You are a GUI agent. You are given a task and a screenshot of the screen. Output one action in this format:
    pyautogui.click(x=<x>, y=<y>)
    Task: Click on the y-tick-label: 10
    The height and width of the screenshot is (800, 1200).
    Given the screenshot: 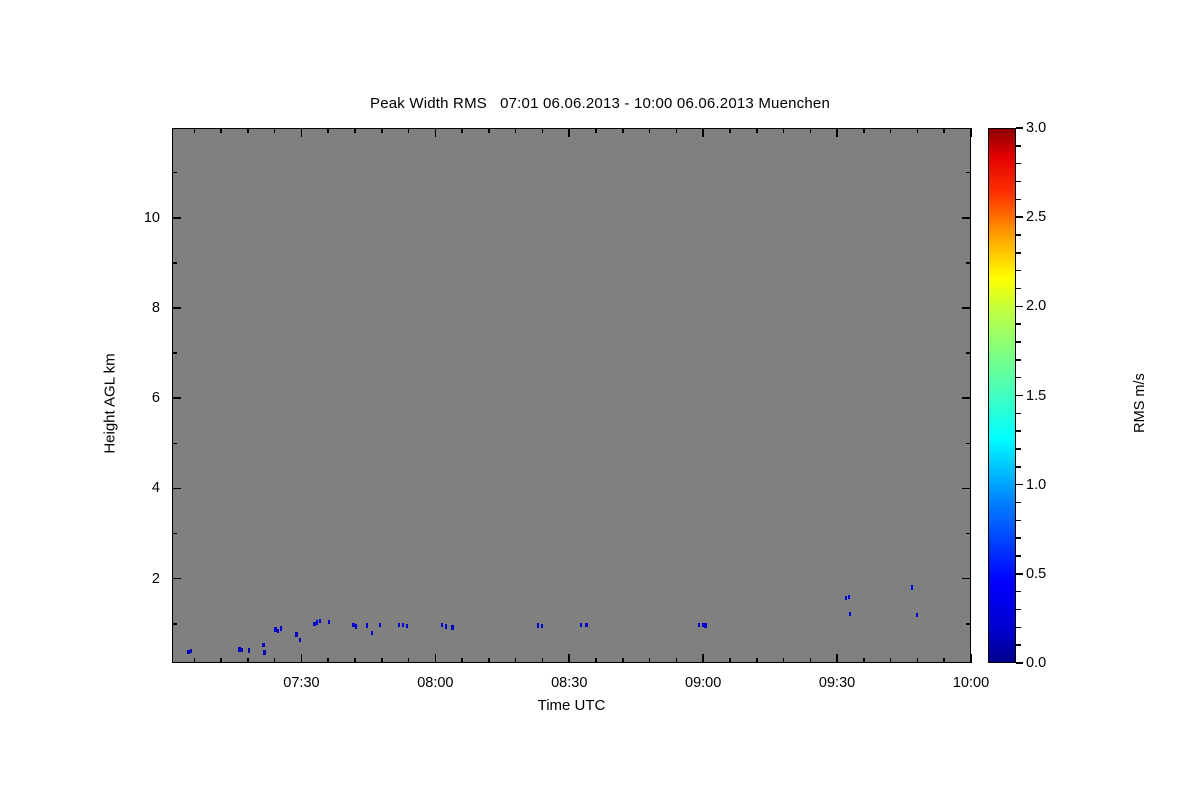 What is the action you would take?
    pyautogui.click(x=151, y=217)
    